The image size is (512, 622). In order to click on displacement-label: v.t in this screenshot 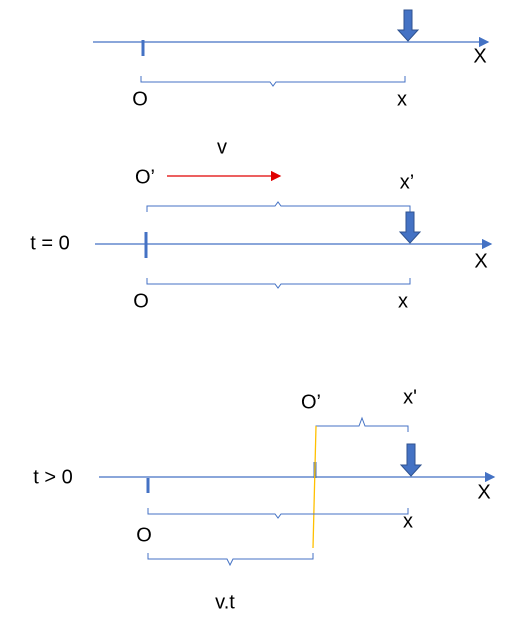, I will do `click(225, 602)`.